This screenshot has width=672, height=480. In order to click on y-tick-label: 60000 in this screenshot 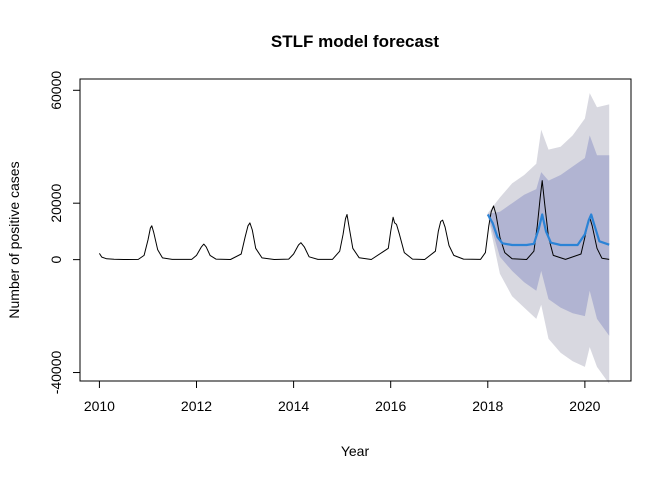, I will do `click(56, 90)`.